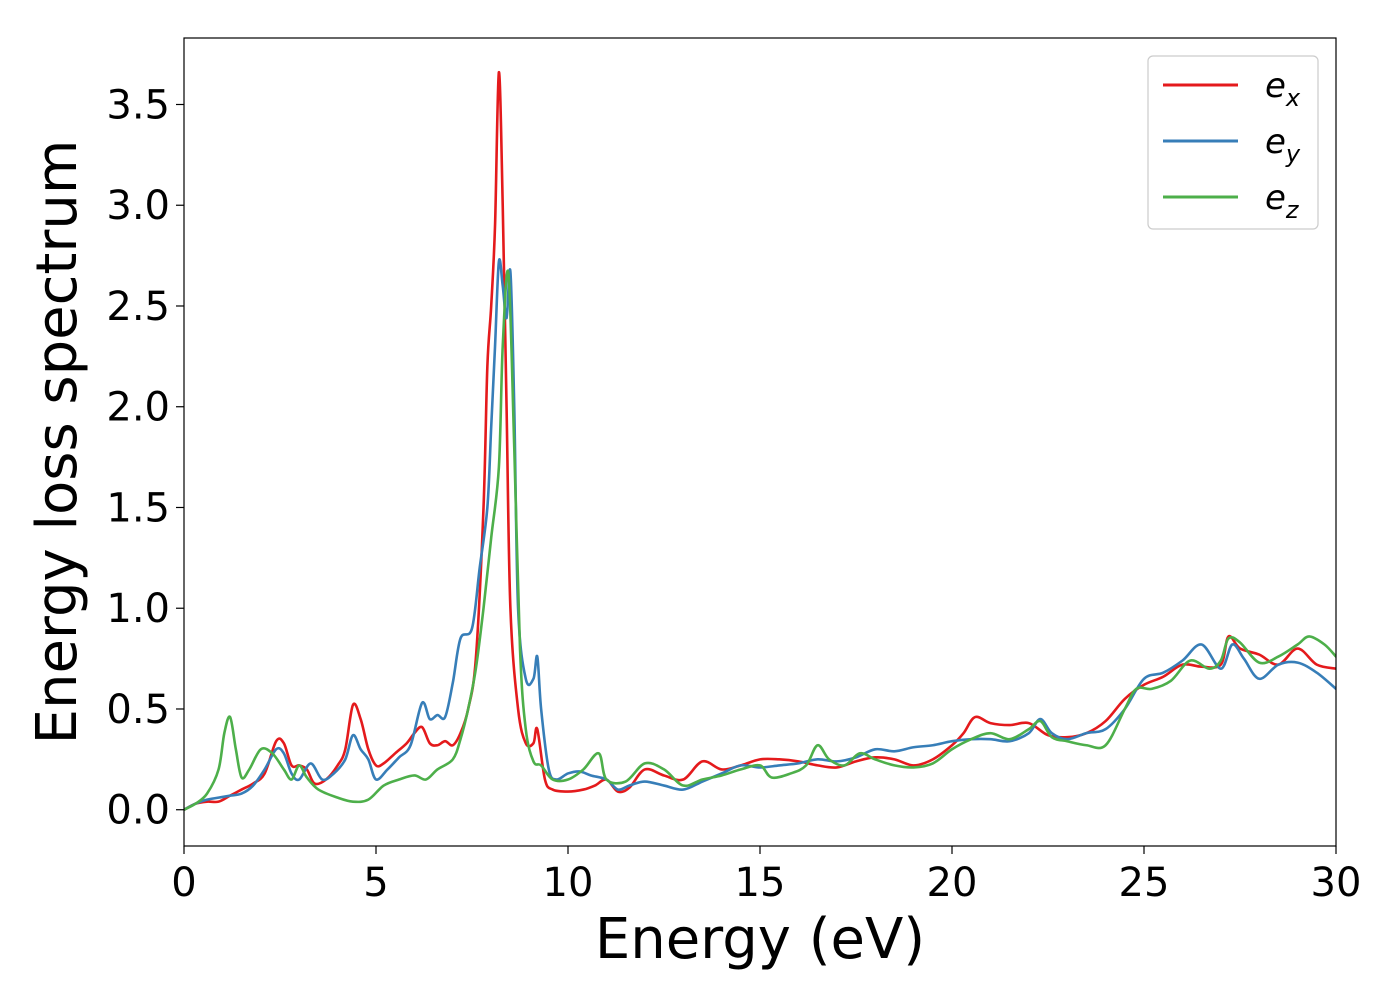 This screenshot has width=1400, height=1000. Describe the element at coordinates (138, 206) in the screenshot. I see `y-tick-label: 3.0` at that location.